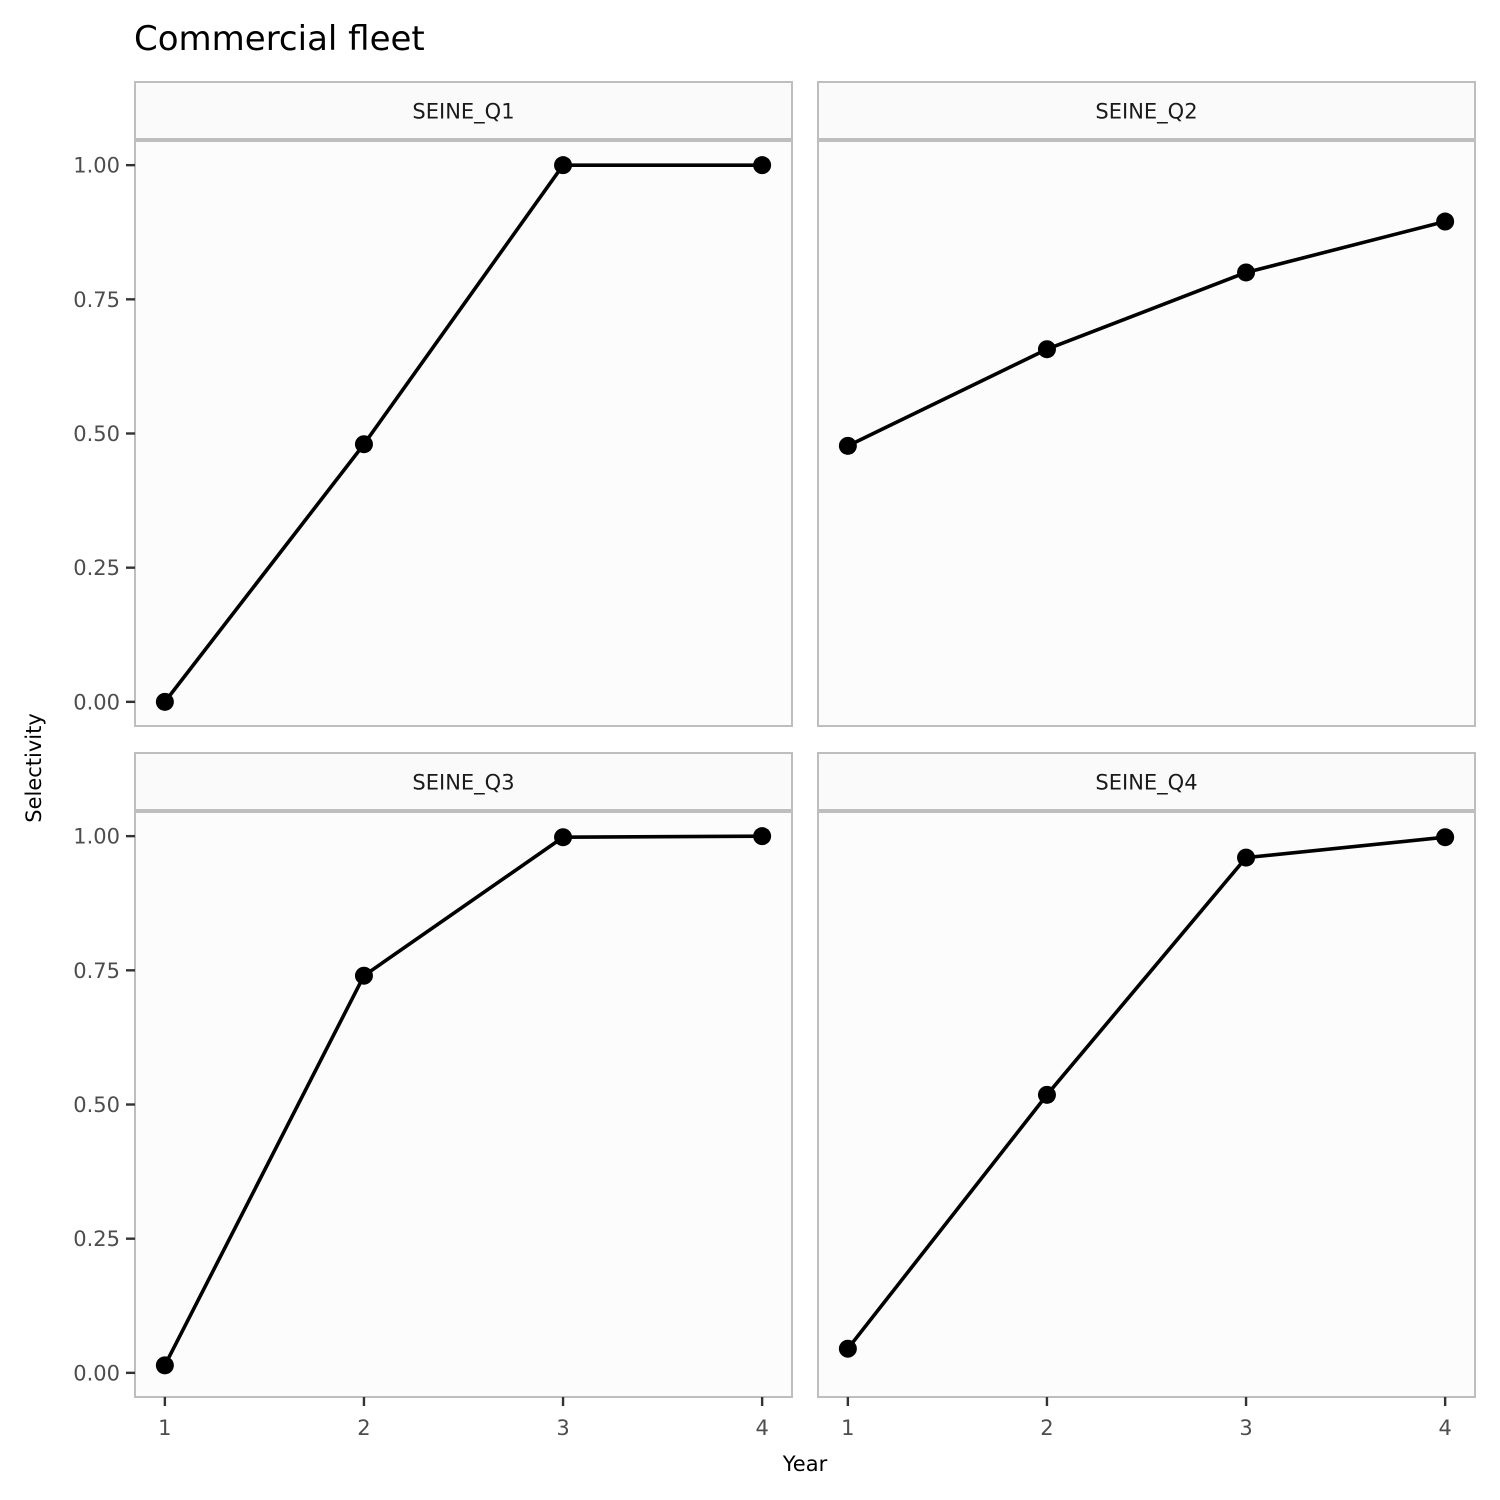  I want to click on facet-strip-label: SEINE_Q1, so click(463, 112).